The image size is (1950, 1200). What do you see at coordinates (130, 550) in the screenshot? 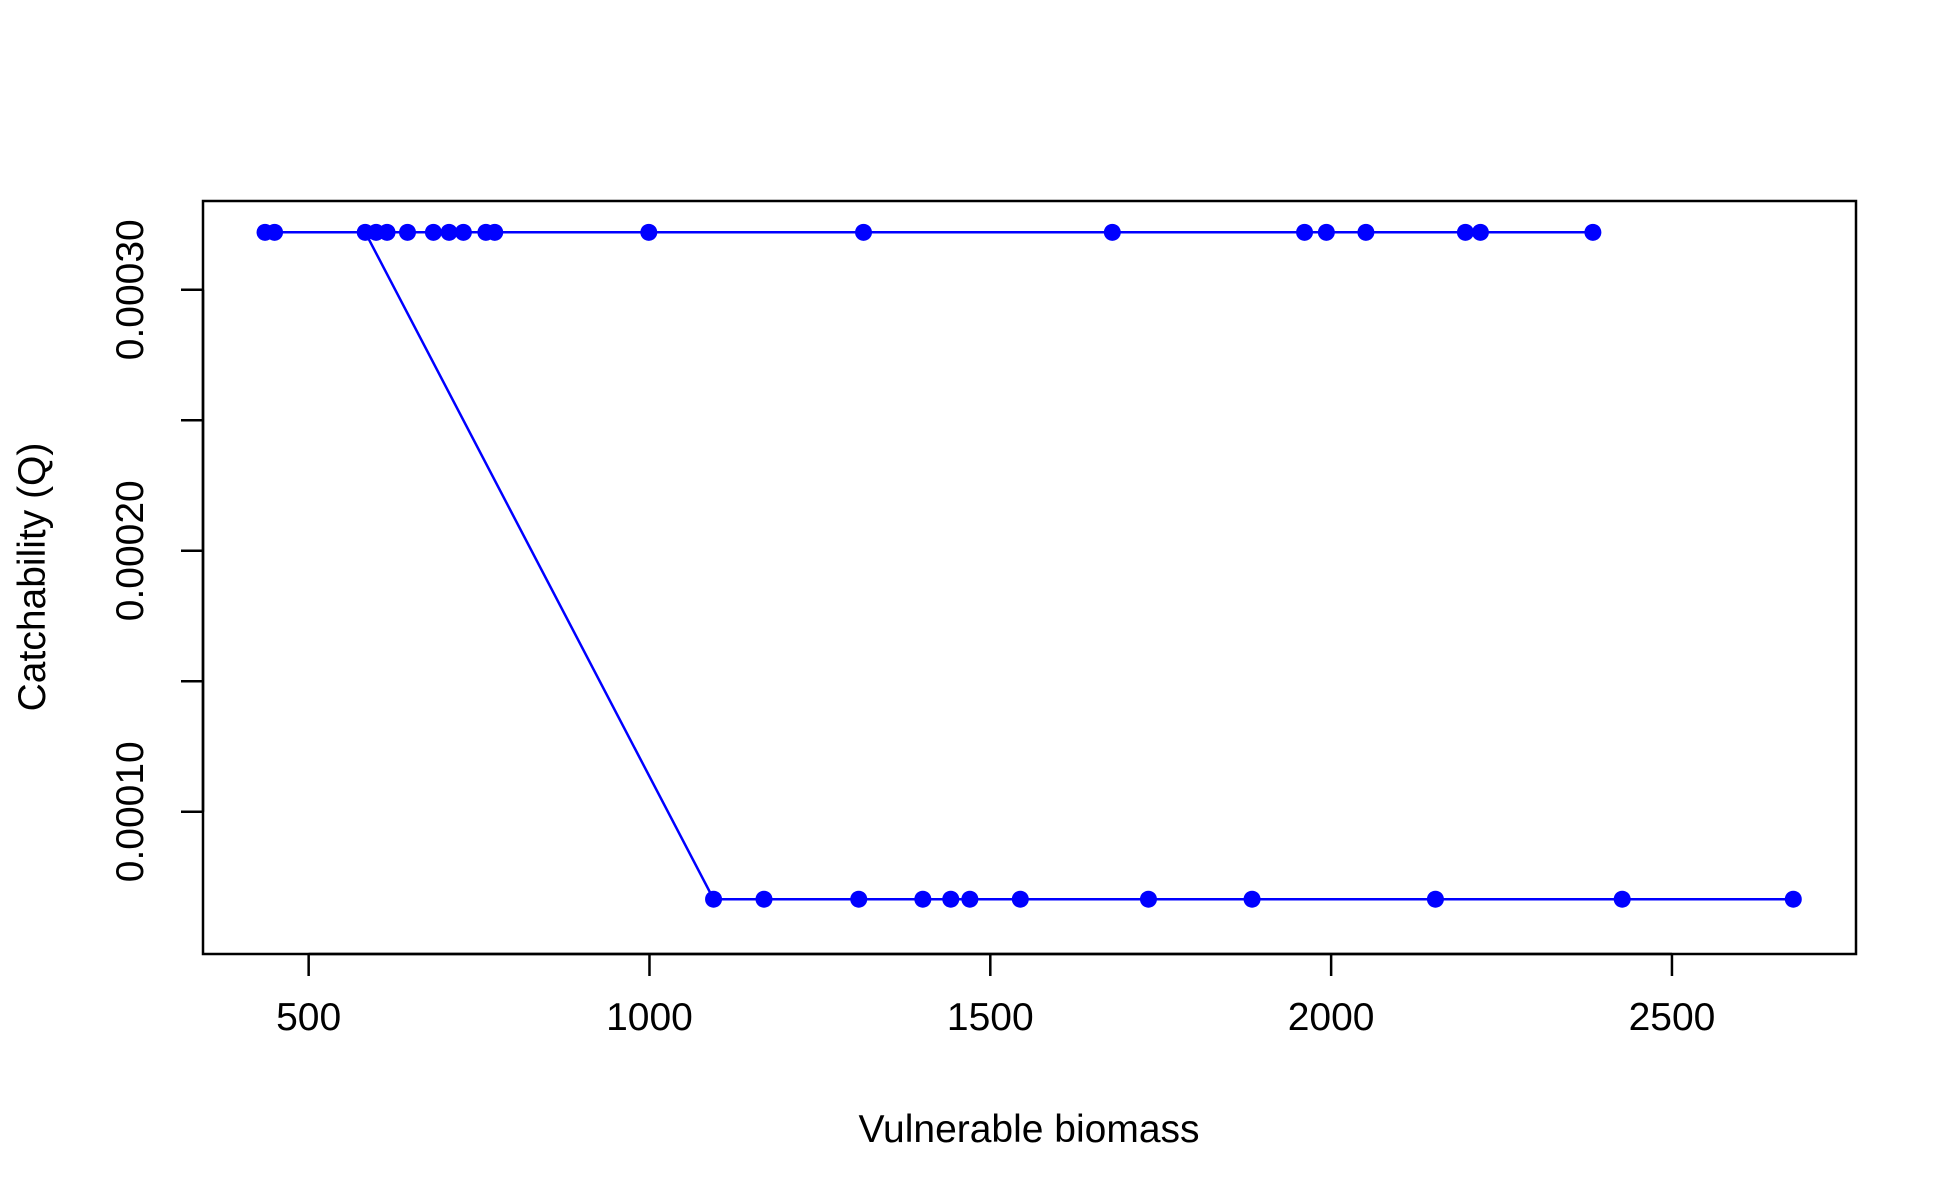
I see `y-tick-label: 0.00020` at bounding box center [130, 550].